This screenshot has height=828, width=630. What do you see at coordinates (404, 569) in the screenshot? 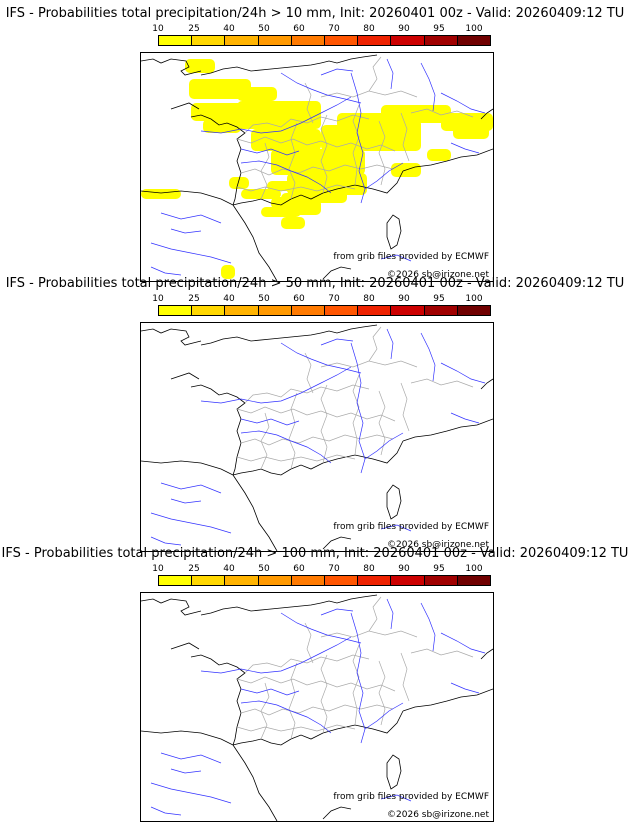
I see `colorbar-tick: 90` at bounding box center [404, 569].